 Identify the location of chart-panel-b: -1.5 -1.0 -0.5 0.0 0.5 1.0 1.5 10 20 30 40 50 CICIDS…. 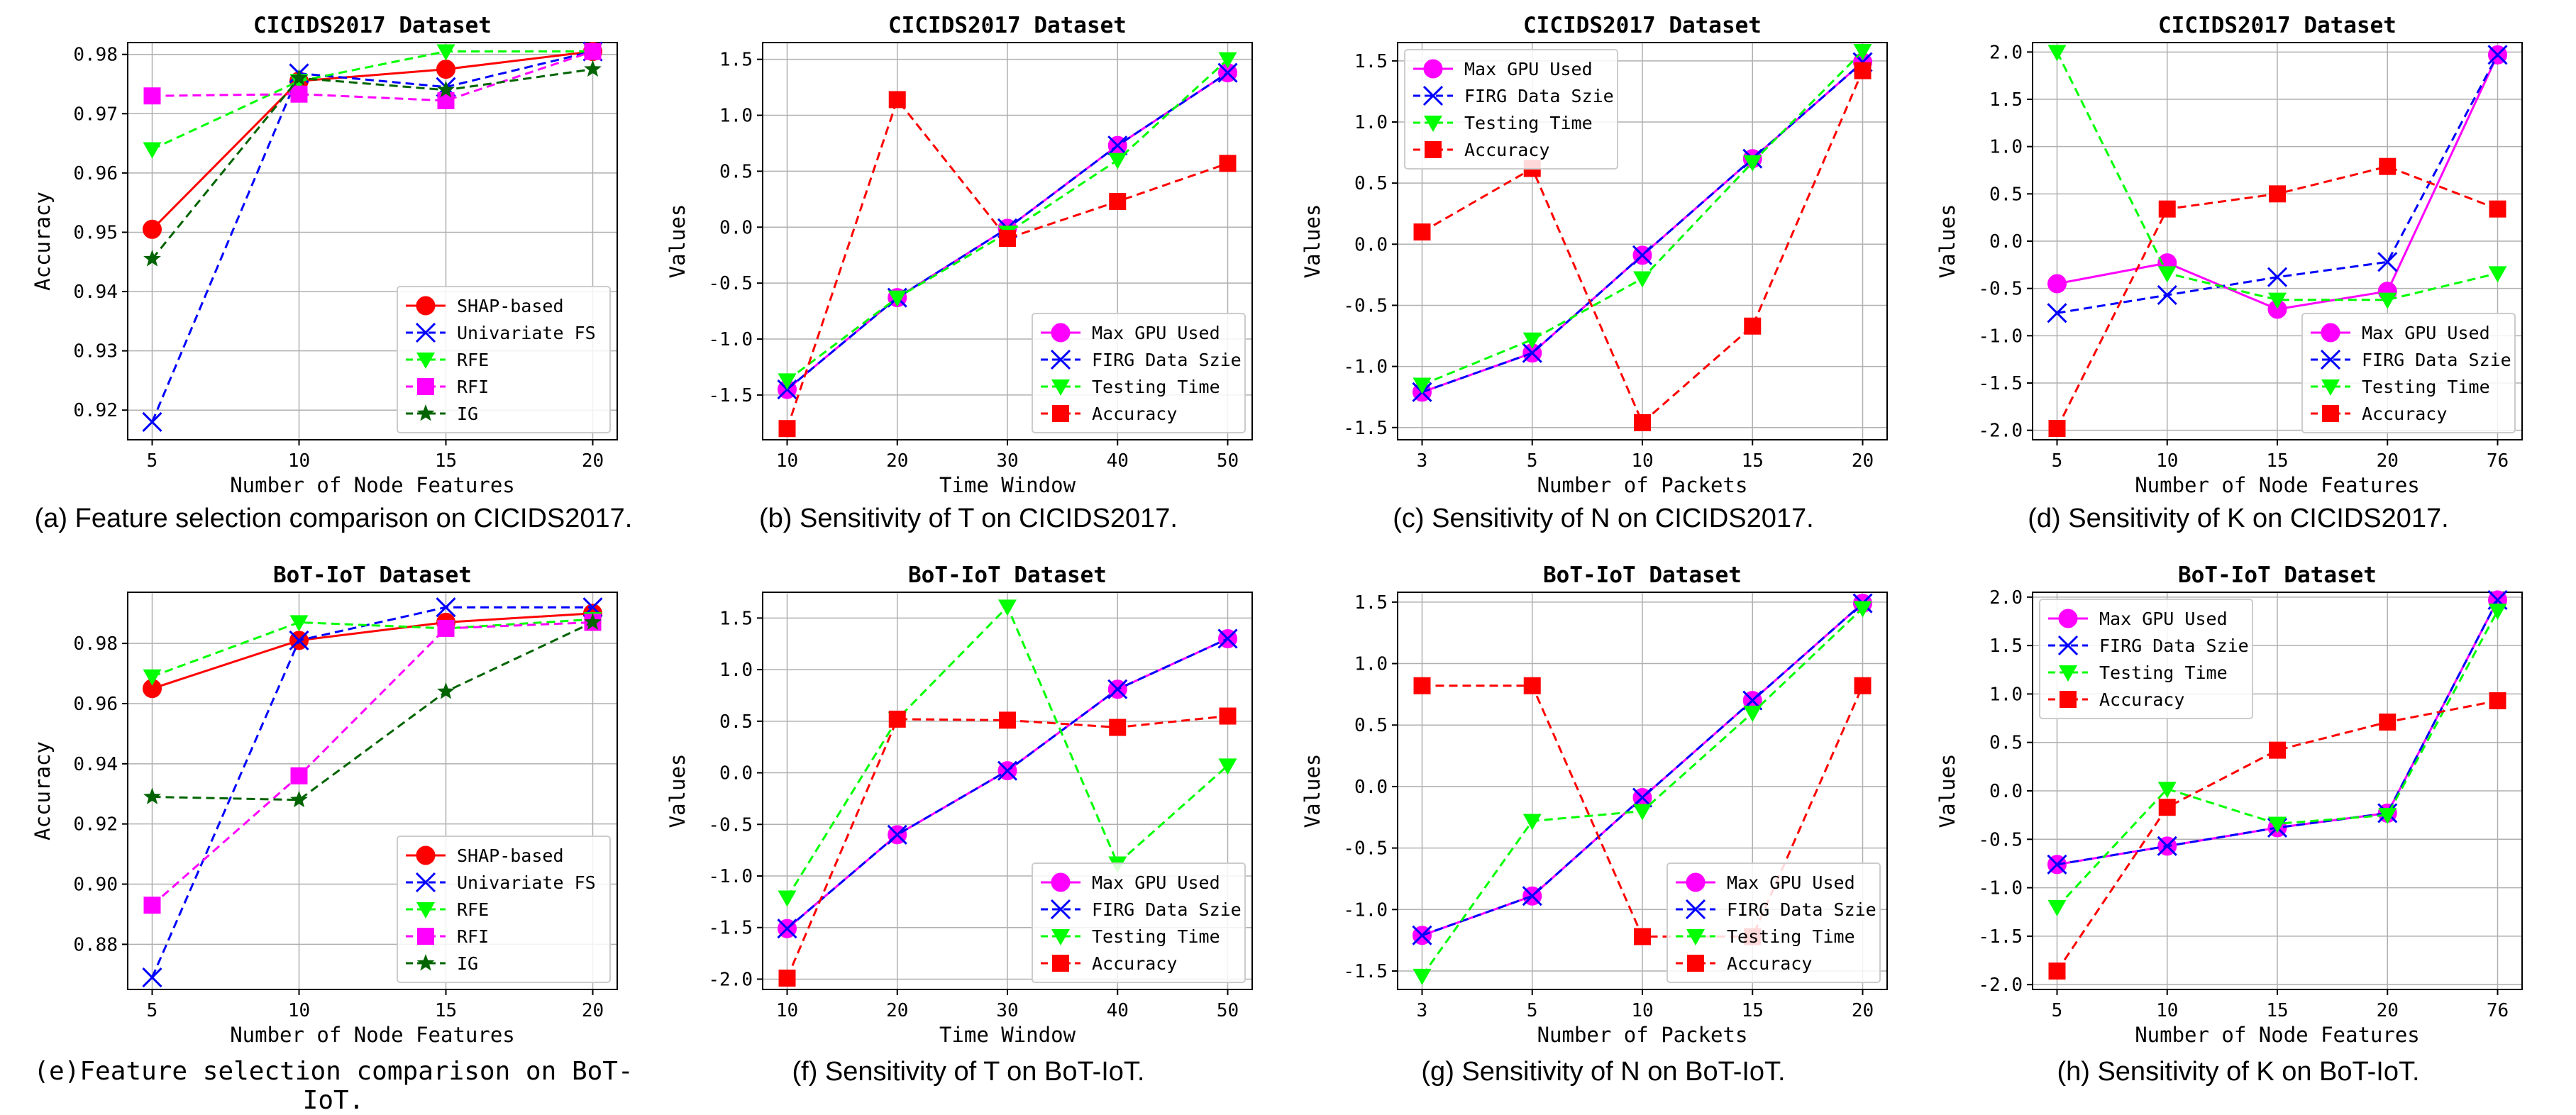
(959, 255).